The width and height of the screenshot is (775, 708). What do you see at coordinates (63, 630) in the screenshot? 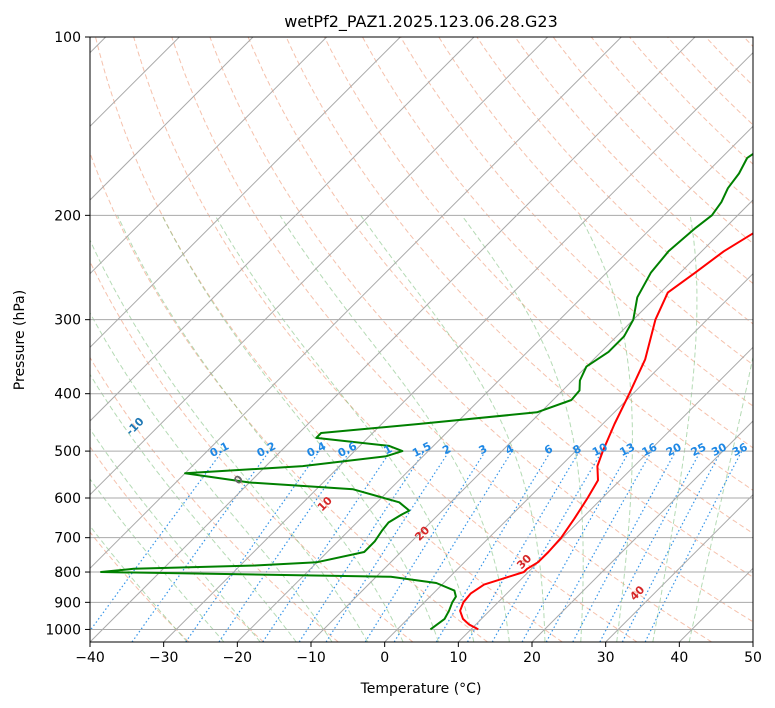
I see `y-tick-label: 1000` at bounding box center [63, 630].